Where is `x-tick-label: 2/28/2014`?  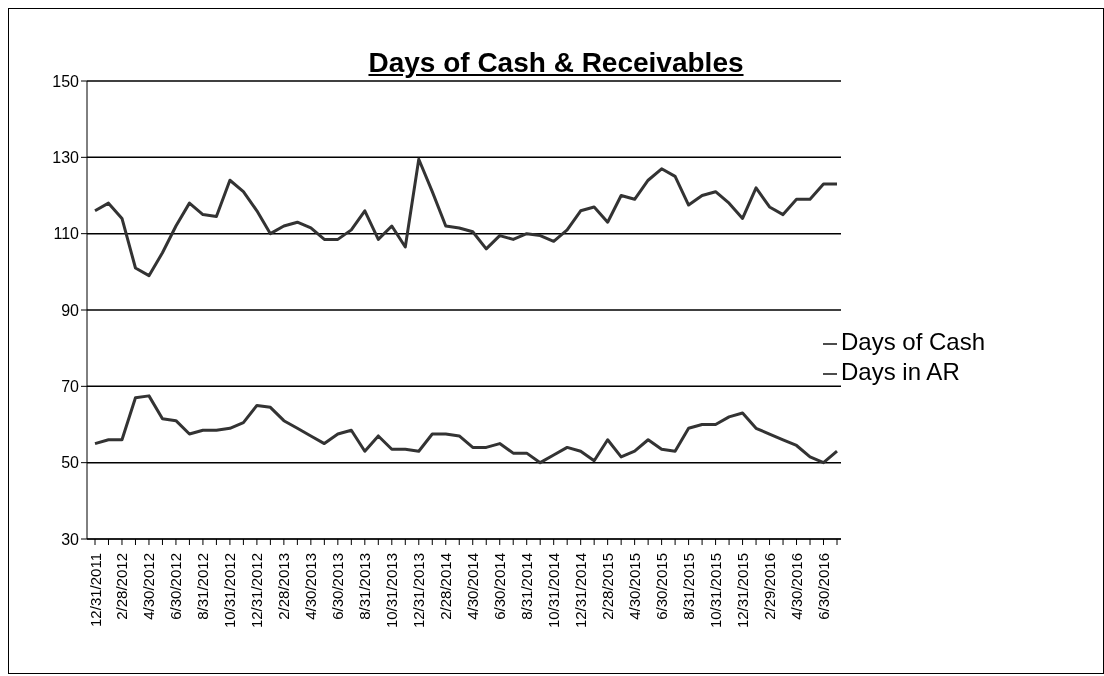 x-tick-label: 2/28/2014 is located at coordinates (446, 586).